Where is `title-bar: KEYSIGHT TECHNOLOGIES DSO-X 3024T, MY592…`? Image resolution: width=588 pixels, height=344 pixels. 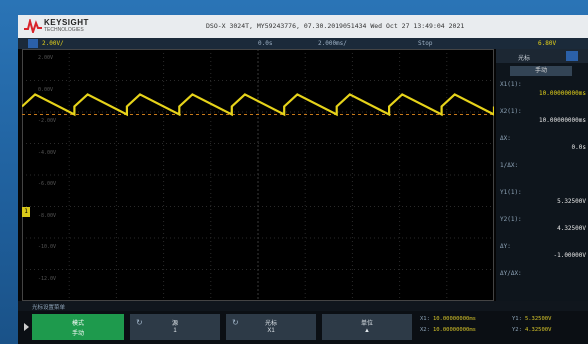 title-bar: KEYSIGHT TECHNOLOGIES DSO-X 3024T, MY592… is located at coordinates (303, 26).